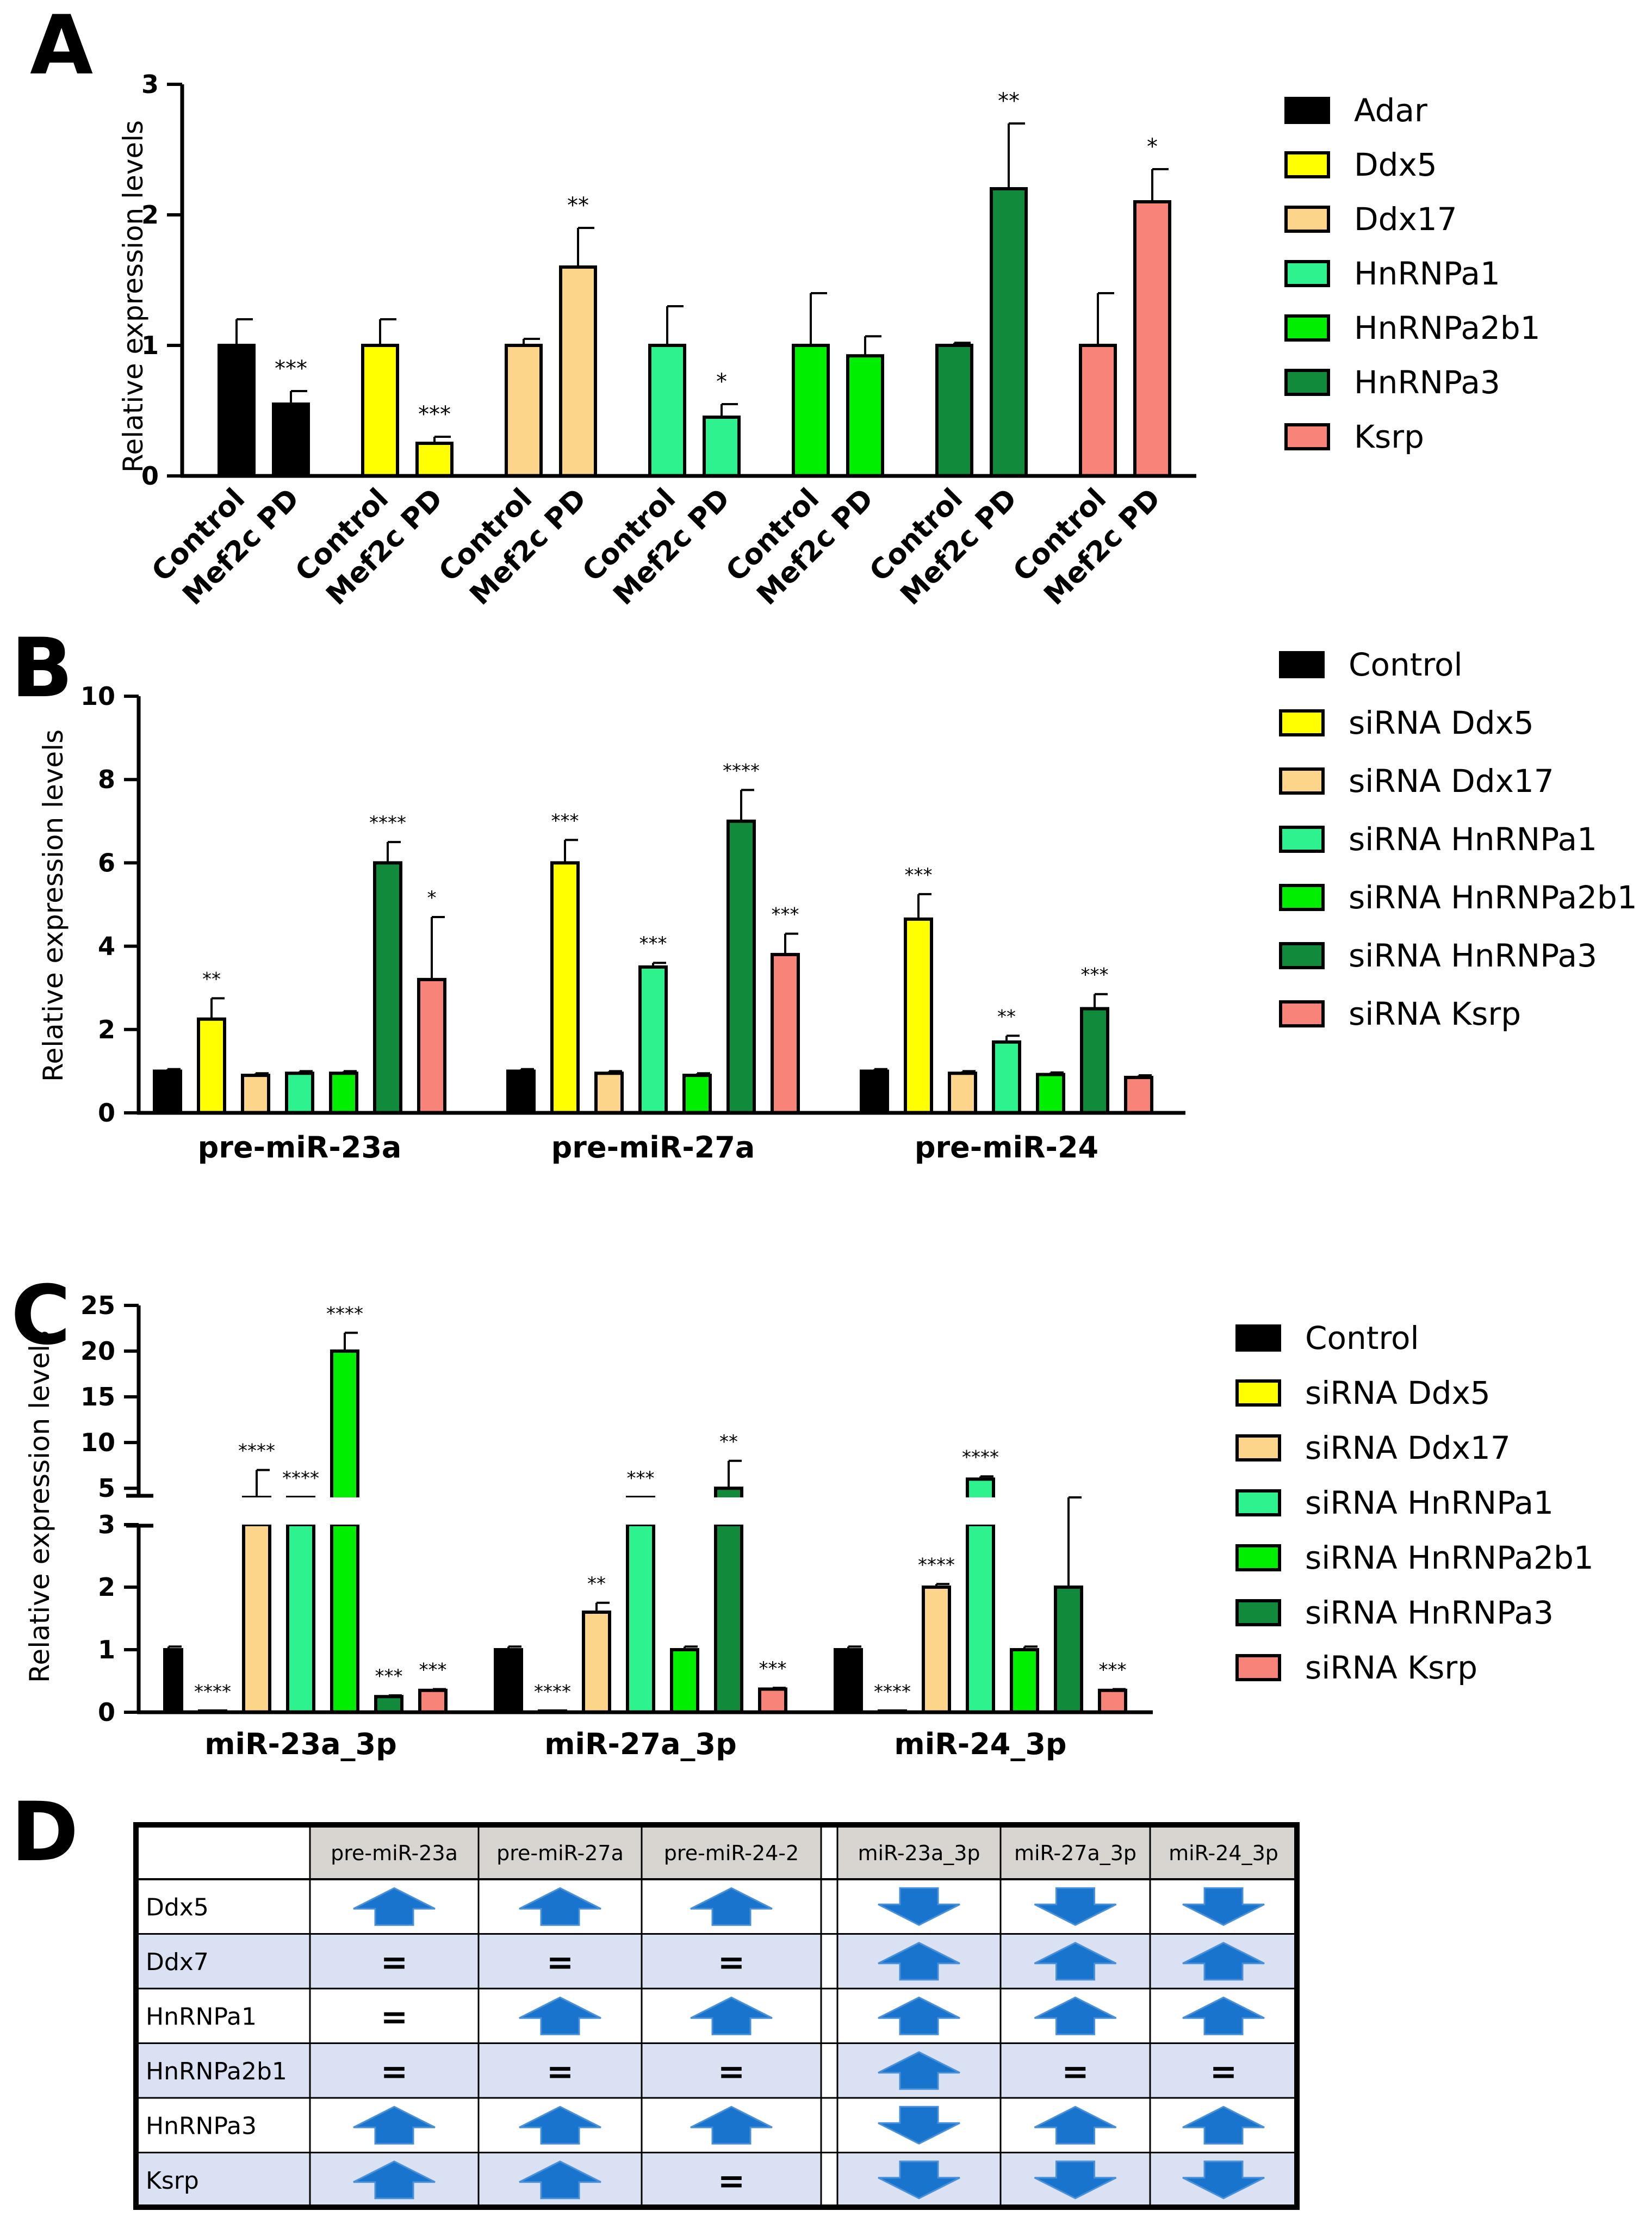 The height and width of the screenshot is (2217, 1652). I want to click on chart-a-y-tick-label: 3, so click(150, 84).